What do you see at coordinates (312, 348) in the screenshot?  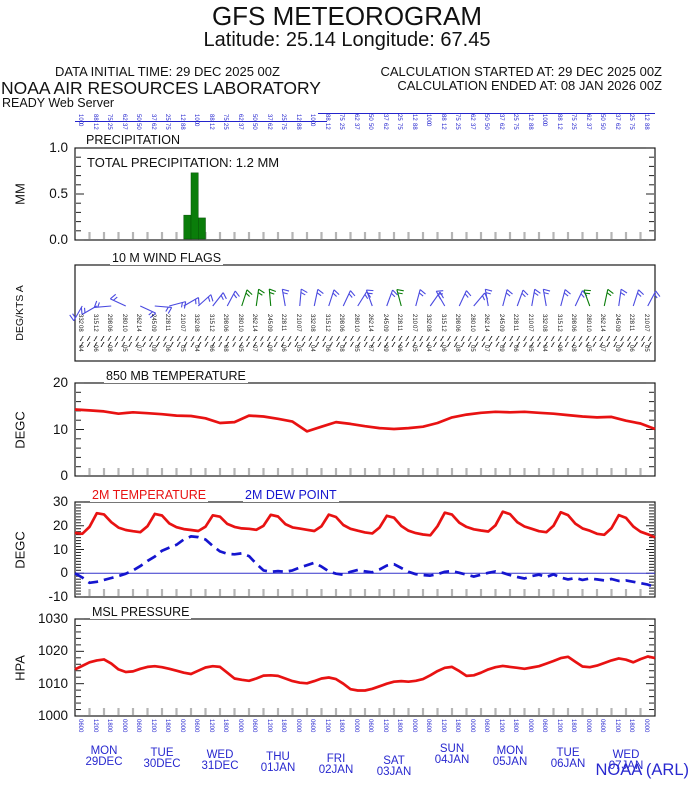 I see `rotated-timestep-label: 04` at bounding box center [312, 348].